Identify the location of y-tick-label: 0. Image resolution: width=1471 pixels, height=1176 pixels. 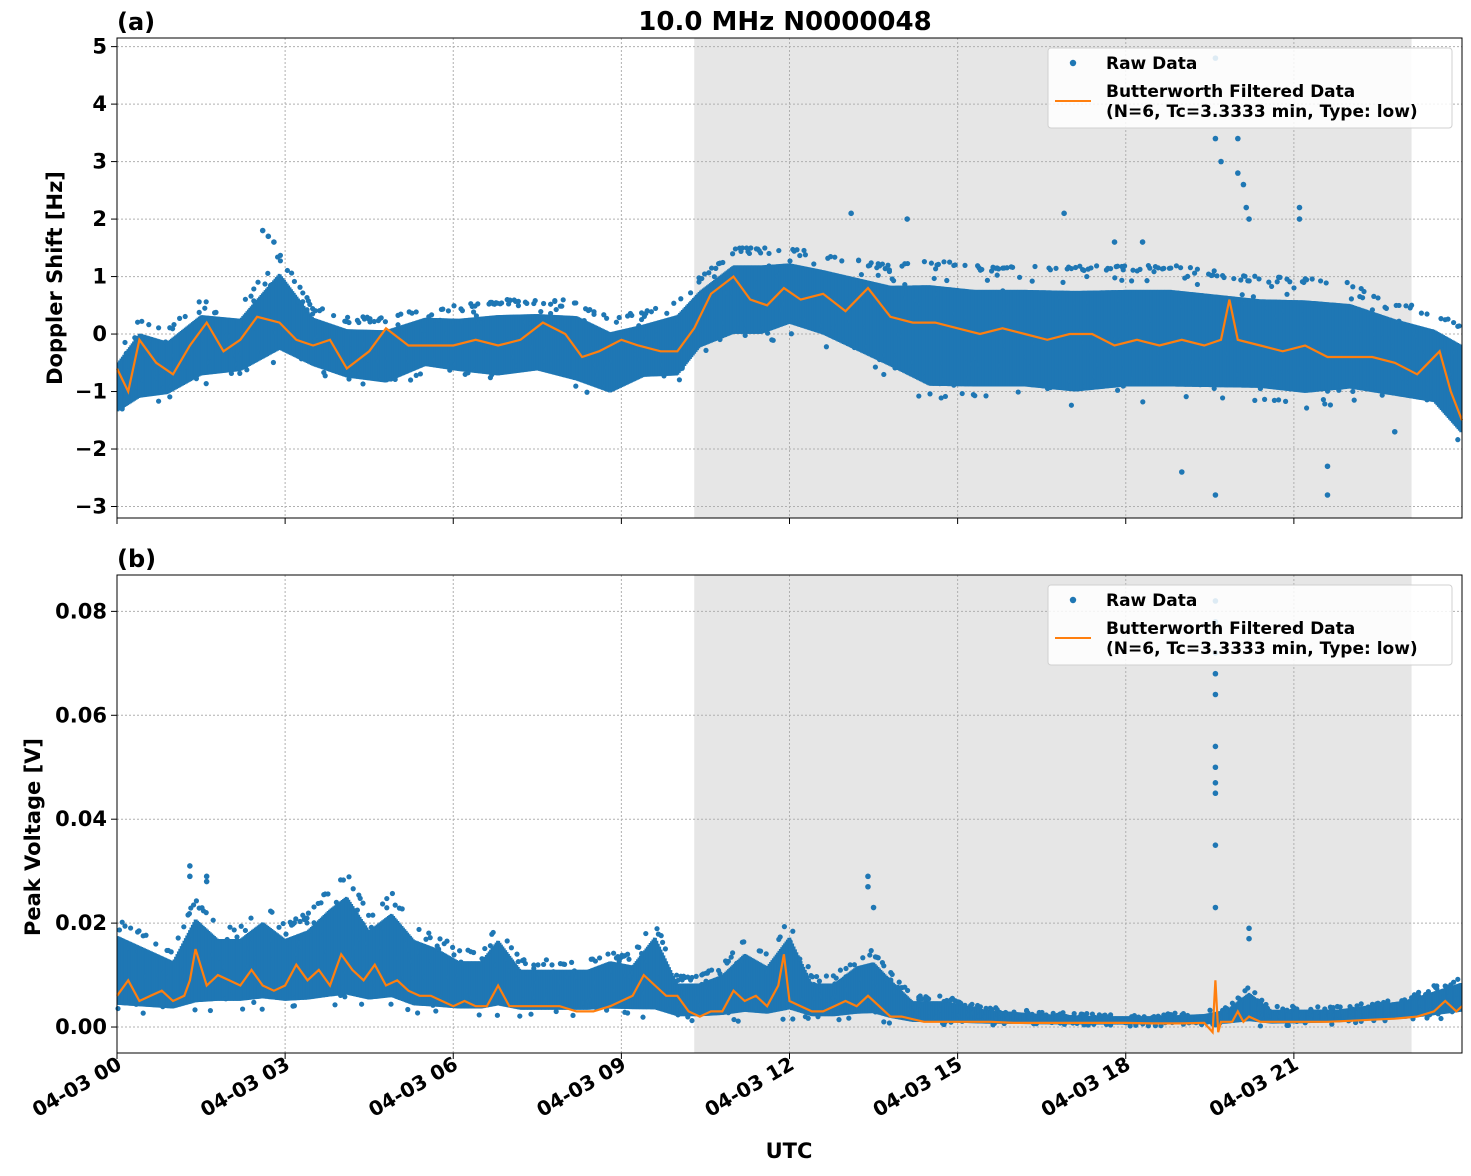
(99, 334).